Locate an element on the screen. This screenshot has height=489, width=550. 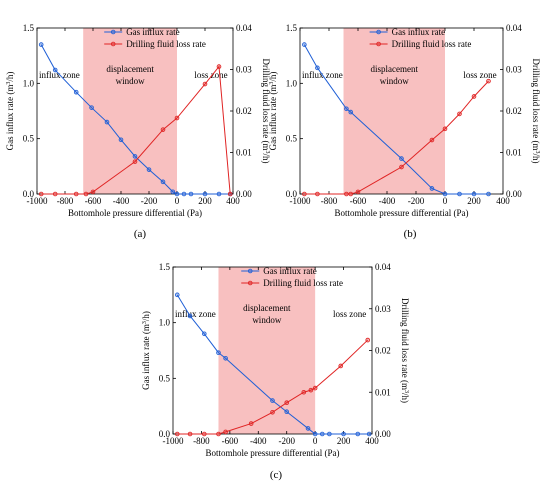
series-line-fluid-loss is located at coordinates (136, 130).